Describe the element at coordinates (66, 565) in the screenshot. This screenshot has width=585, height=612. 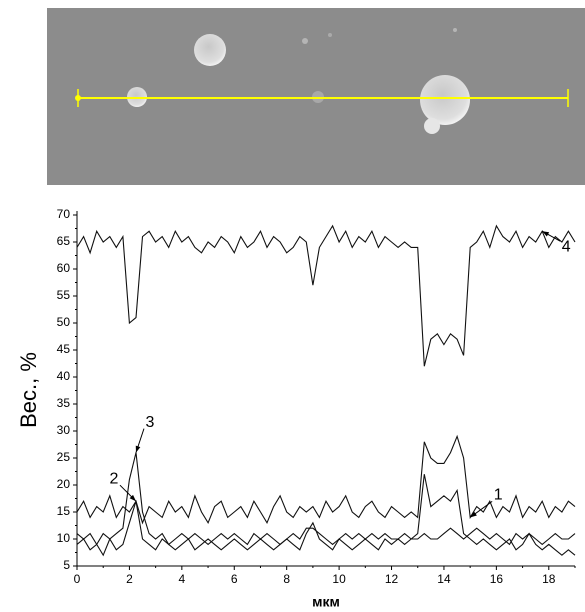
I see `y-tick-label: 5` at that location.